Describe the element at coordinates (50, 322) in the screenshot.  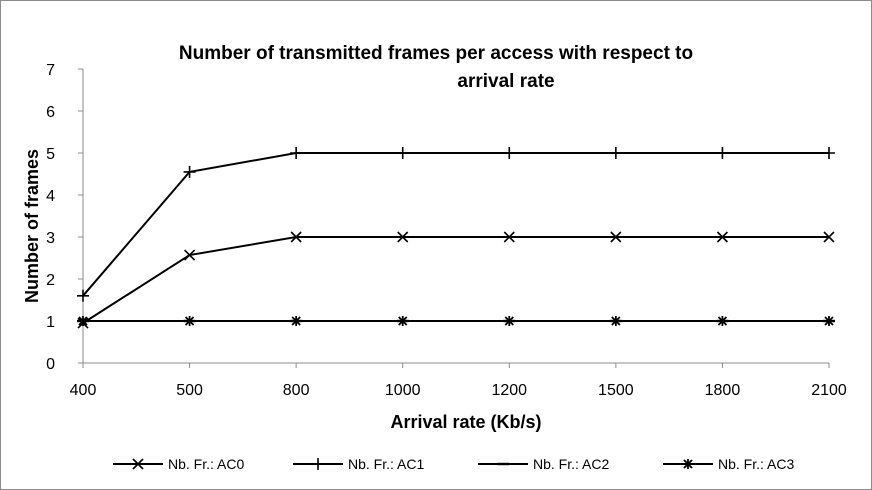
I see `y-tick-label: 1` at that location.